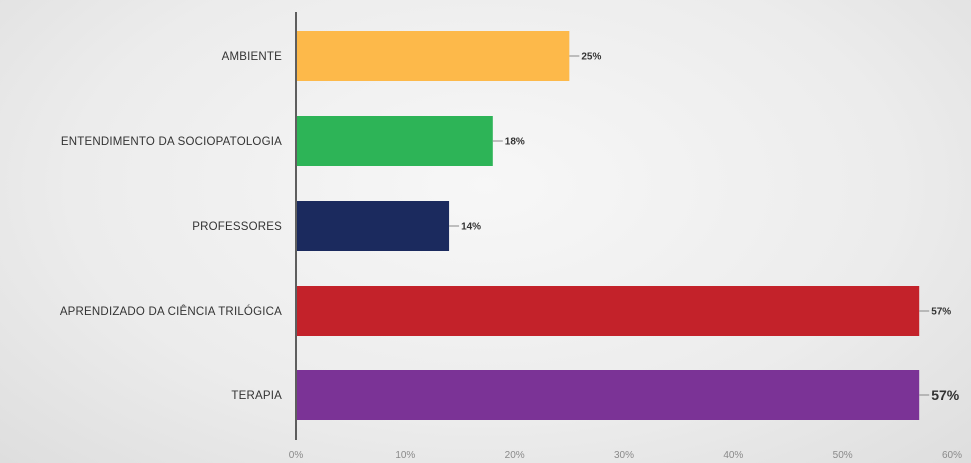 This screenshot has width=971, height=463. What do you see at coordinates (296, 455) in the screenshot?
I see `x-tick-label-0: 0%` at bounding box center [296, 455].